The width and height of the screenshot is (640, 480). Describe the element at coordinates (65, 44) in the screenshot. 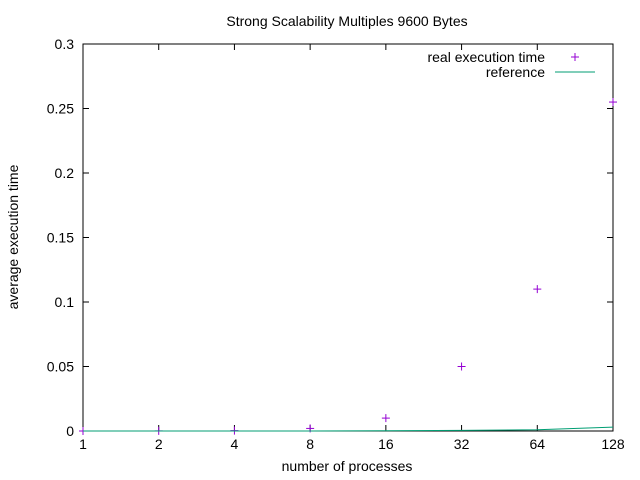

I see `y-tick-label: 0.3` at that location.